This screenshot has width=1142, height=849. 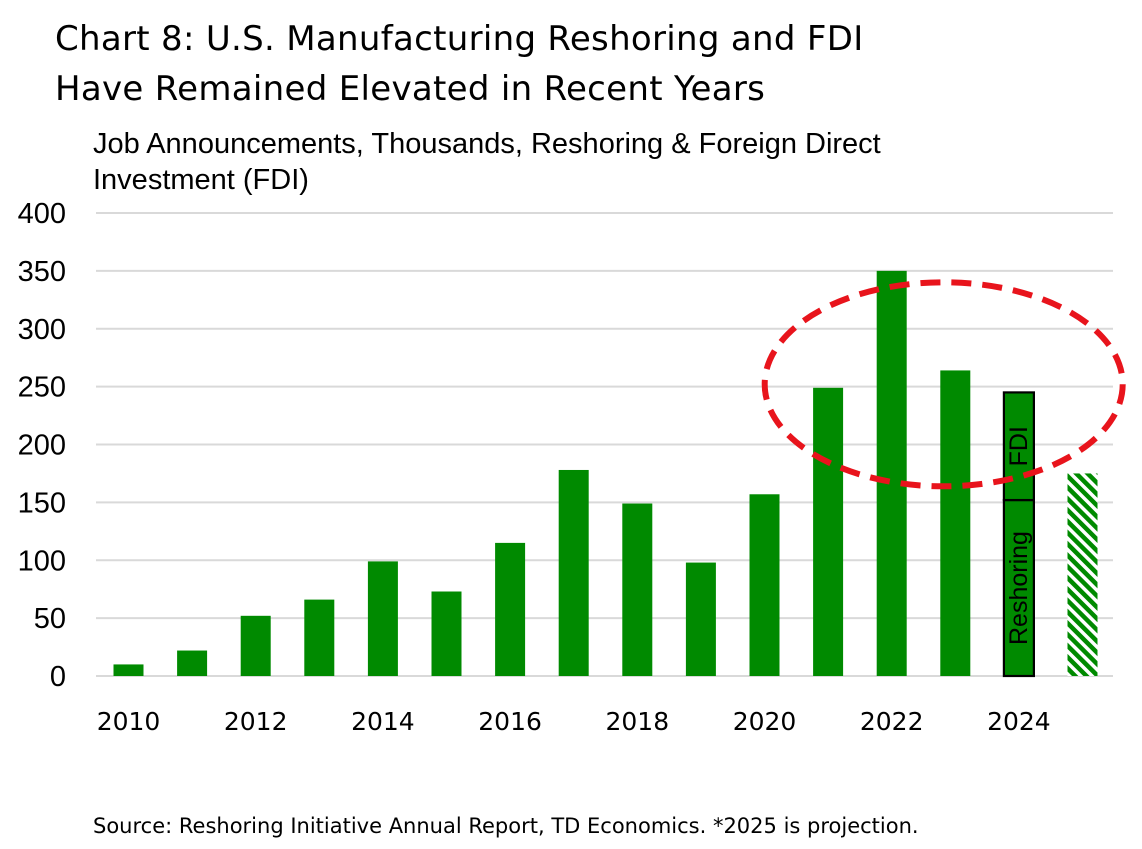 What do you see at coordinates (574, 721) in the screenshot?
I see `x-axis-ticks: 2010 2012 2014 2016 2018 2020 2022 2024` at bounding box center [574, 721].